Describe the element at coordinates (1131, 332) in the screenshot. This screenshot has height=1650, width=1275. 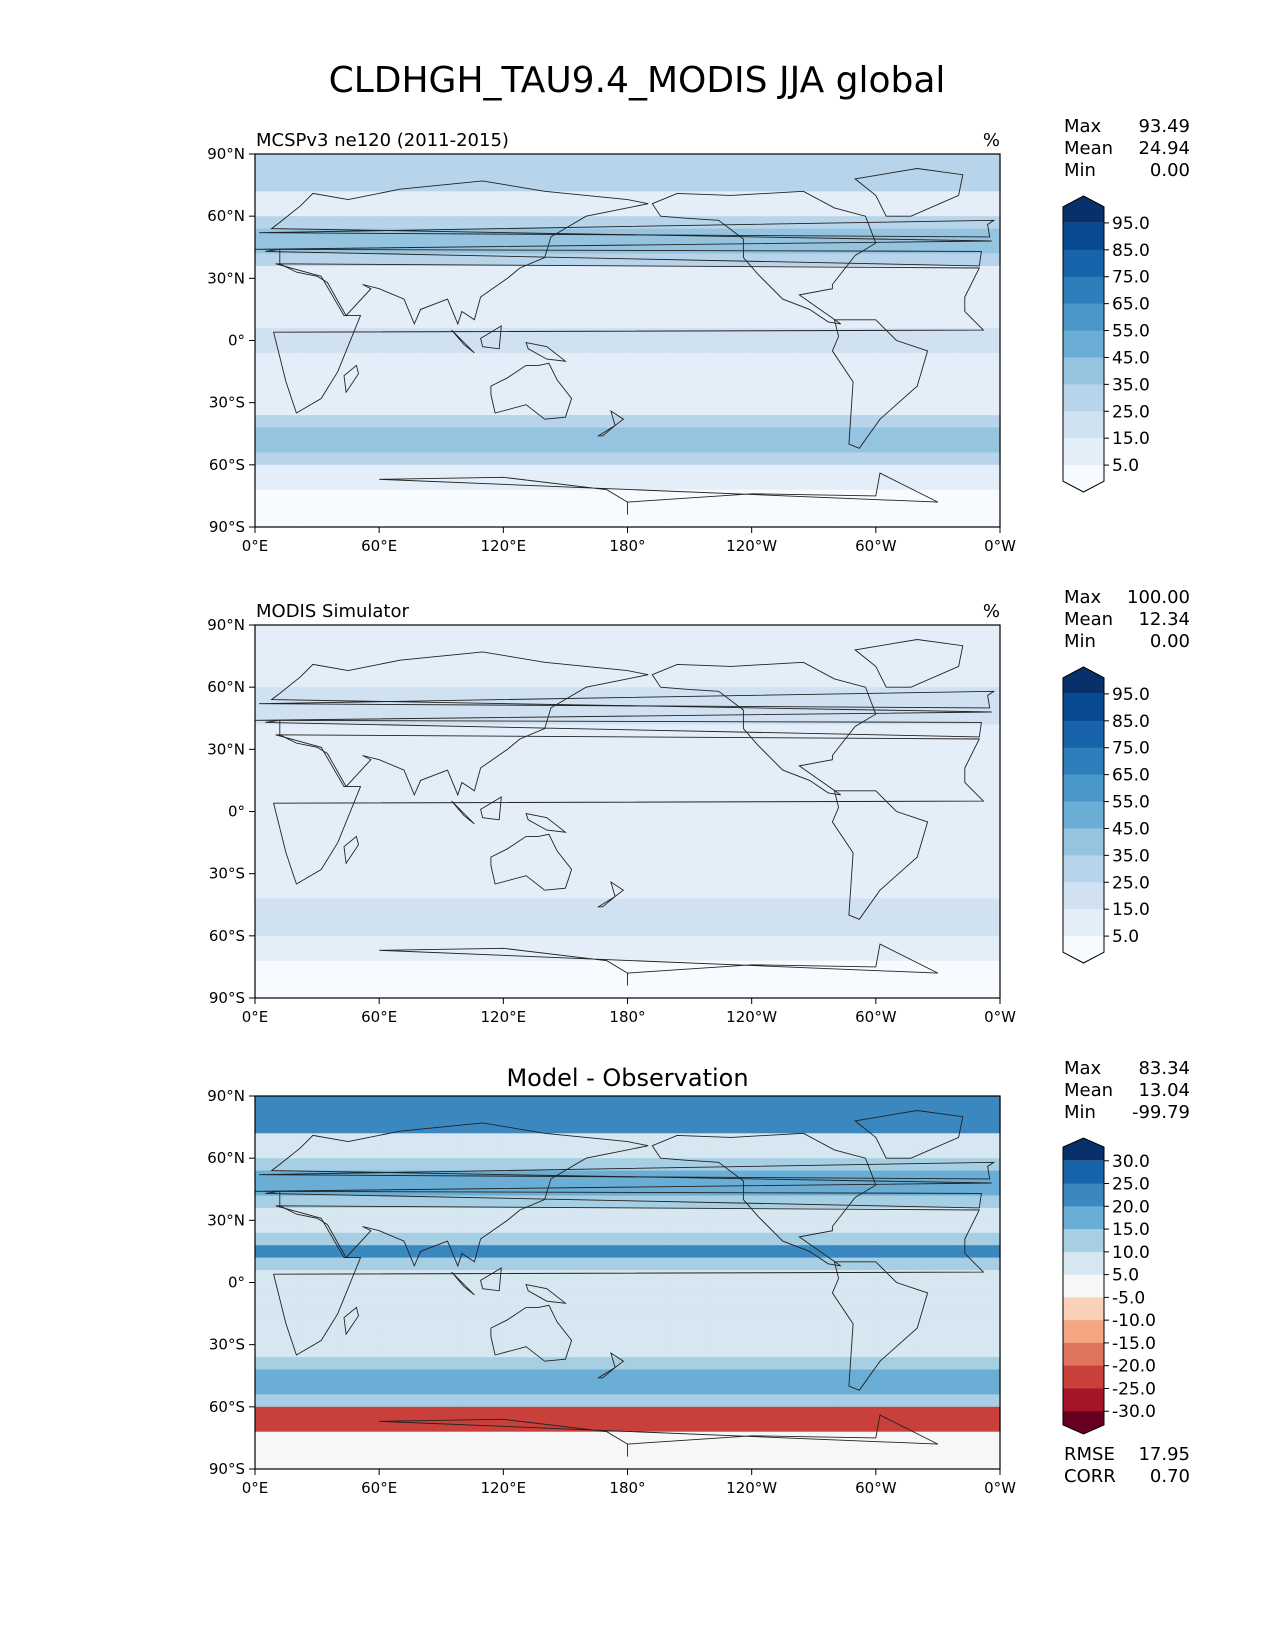
I see `colorbar-tick-label: 55.0` at that location.